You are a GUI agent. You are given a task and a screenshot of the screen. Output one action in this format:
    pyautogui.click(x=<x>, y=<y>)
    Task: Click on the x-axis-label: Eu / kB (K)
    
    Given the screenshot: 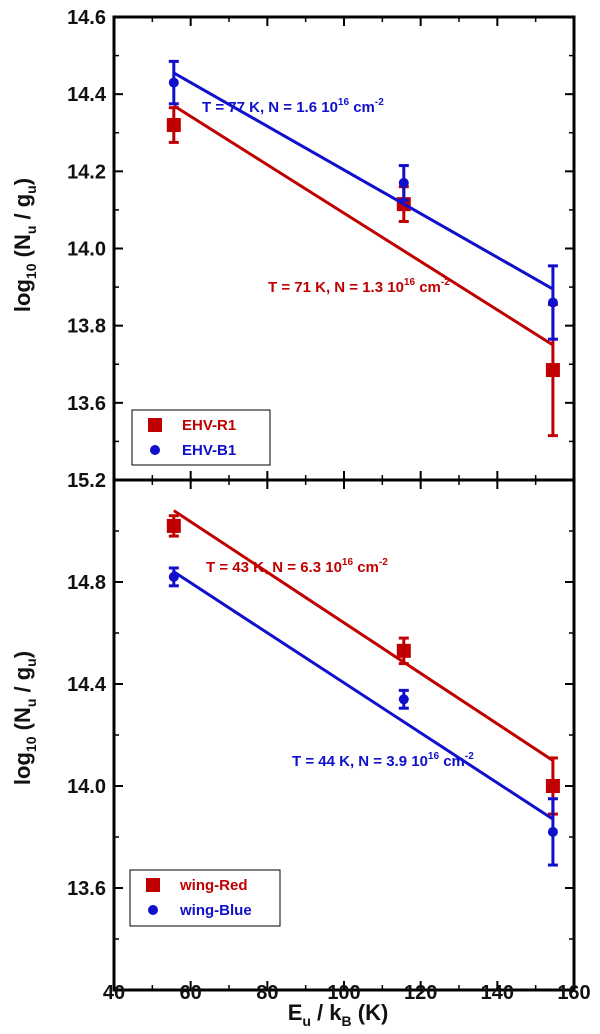 What is the action you would take?
    pyautogui.click(x=338, y=1014)
    